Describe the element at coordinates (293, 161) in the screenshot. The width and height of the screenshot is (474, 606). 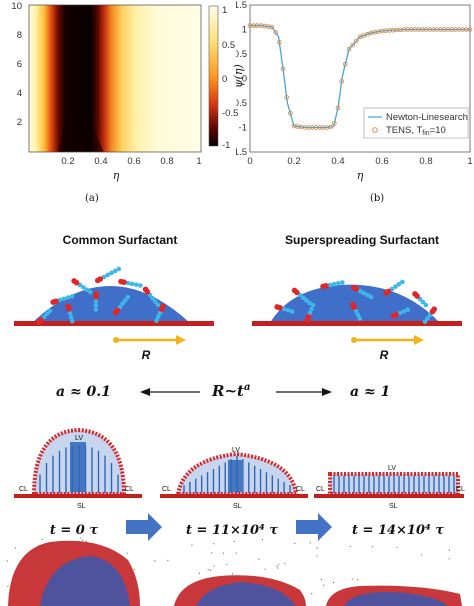
I see `x-tick-label: 0.2` at that location.